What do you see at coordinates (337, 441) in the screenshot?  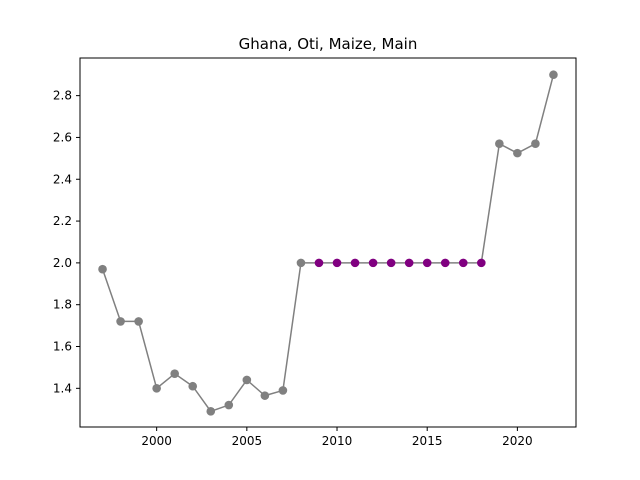 I see `x-tick-label: 2010` at bounding box center [337, 441].